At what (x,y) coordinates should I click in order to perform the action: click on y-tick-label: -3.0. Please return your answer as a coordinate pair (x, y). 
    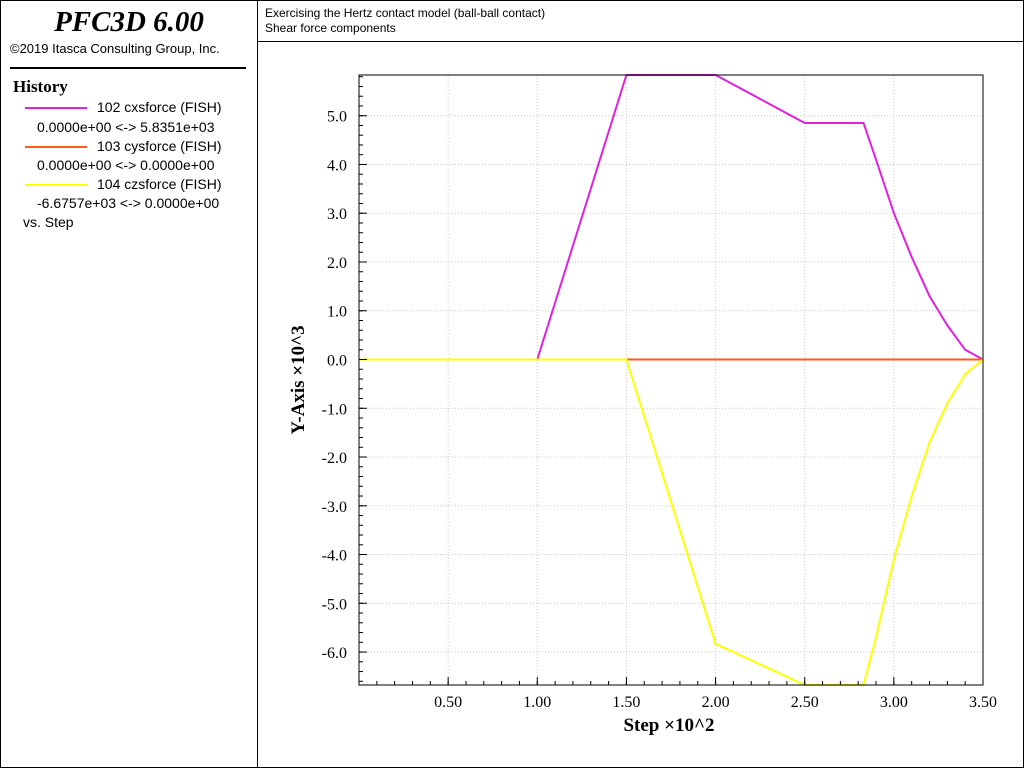
    Looking at the image, I should click on (334, 507).